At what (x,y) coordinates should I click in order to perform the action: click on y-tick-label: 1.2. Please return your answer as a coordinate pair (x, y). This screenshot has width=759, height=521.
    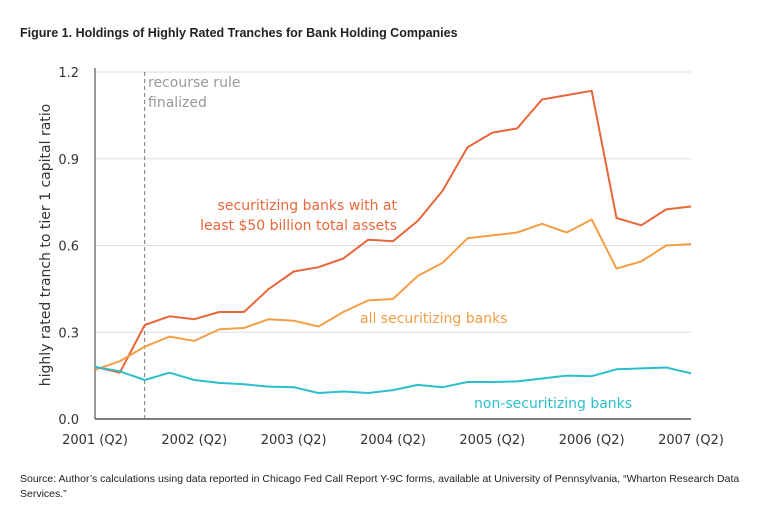
    Looking at the image, I should click on (68, 73).